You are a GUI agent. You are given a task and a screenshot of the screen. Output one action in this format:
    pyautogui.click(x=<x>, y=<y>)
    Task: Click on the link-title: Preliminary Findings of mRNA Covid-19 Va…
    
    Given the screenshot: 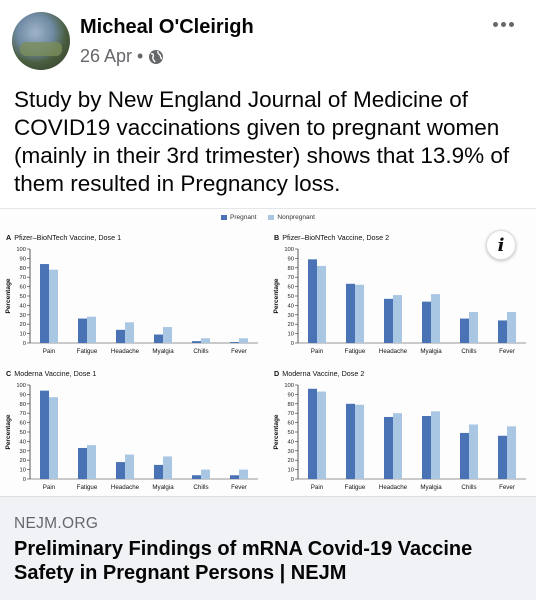 What is the action you would take?
    pyautogui.click(x=243, y=561)
    